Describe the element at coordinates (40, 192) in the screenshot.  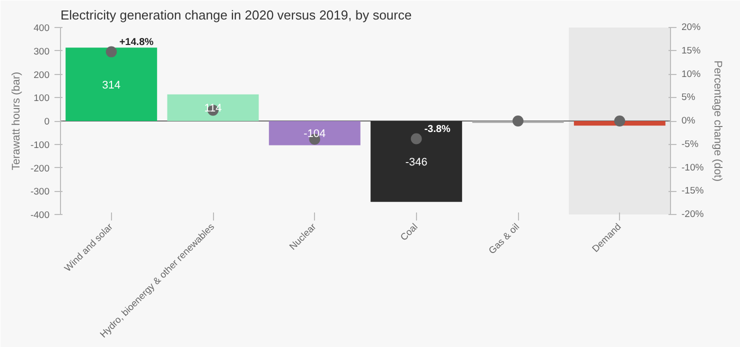
I see `y-tick-label: -300` at that location.